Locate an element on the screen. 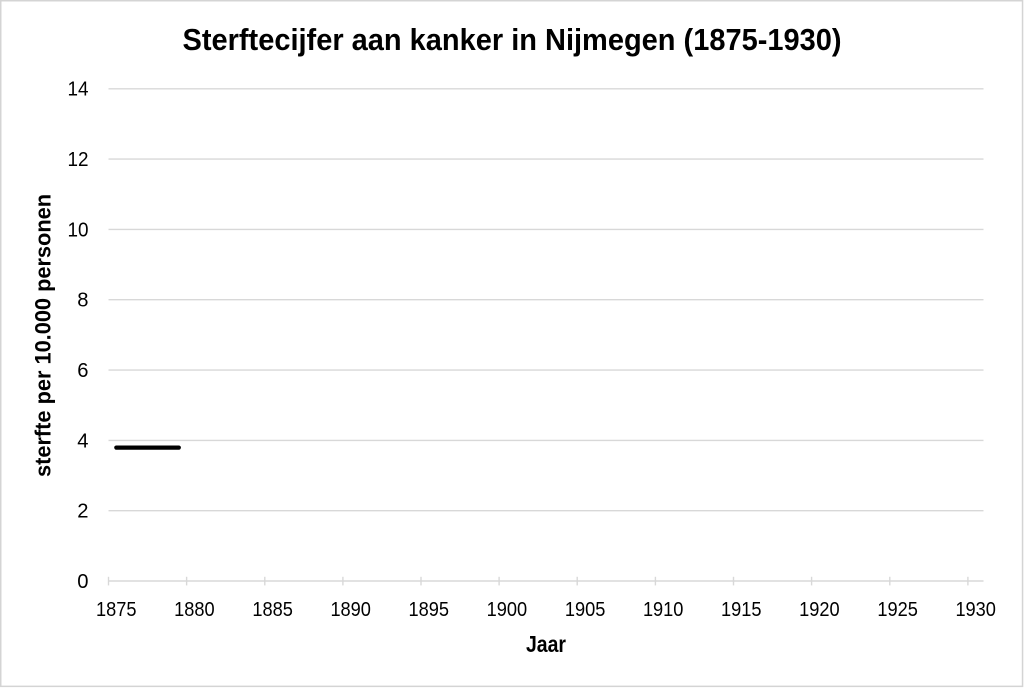  svg-text: 1895 is located at coordinates (429, 610).